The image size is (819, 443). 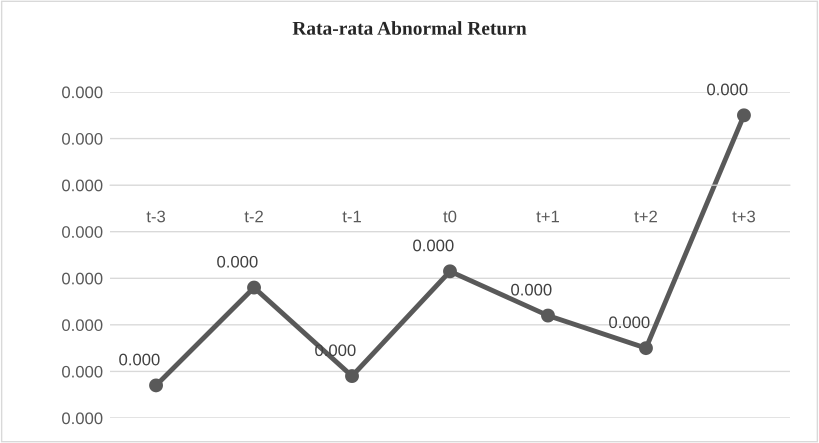 What do you see at coordinates (744, 216) in the screenshot?
I see `x-tick-label: t+3` at bounding box center [744, 216].